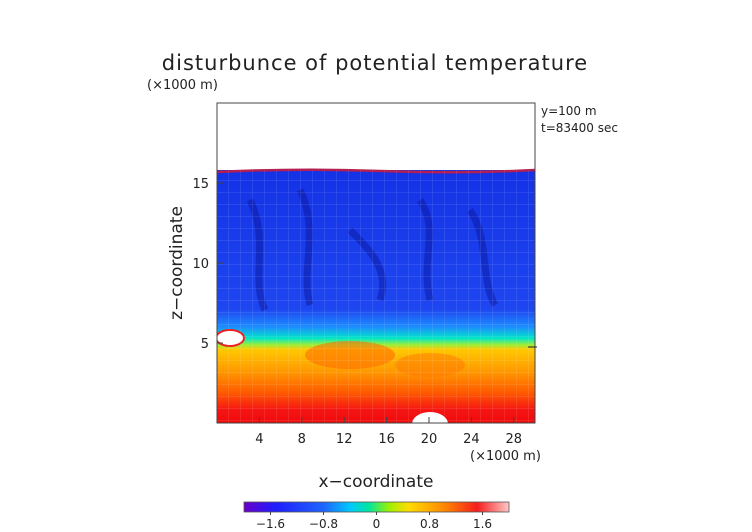  What do you see at coordinates (177, 263) in the screenshot?
I see `y-axis-label: z−coordinate` at bounding box center [177, 263].